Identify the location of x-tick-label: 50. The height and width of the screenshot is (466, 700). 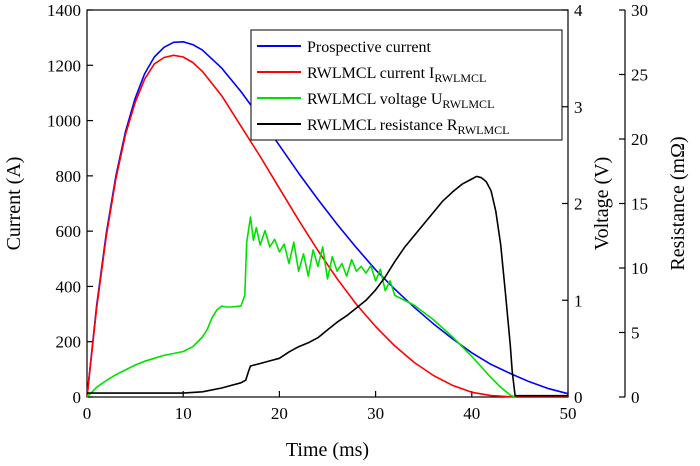
(568, 413).